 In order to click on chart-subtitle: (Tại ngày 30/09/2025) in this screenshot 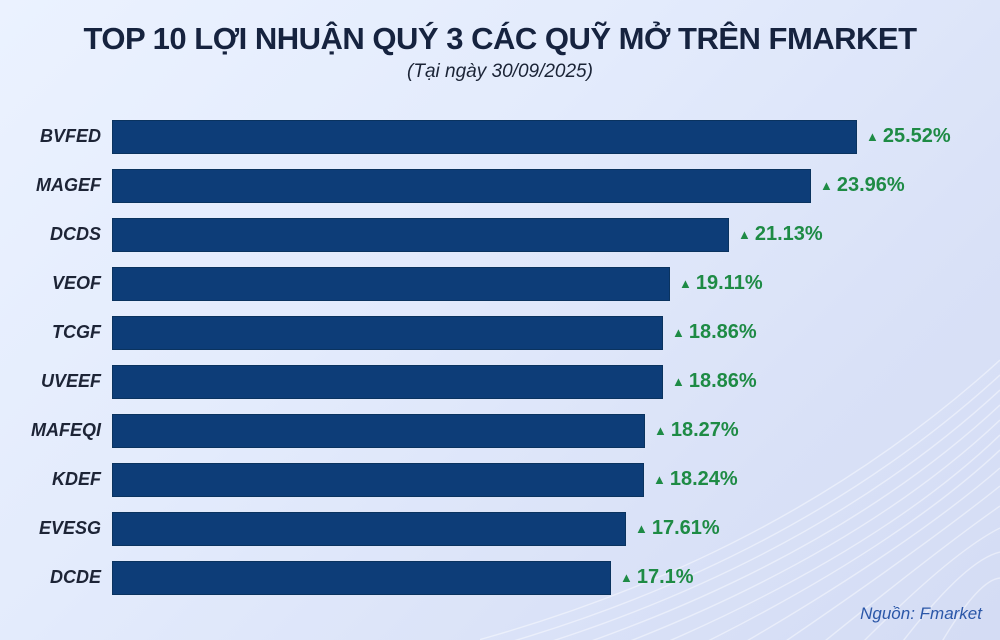, I will do `click(500, 72)`.